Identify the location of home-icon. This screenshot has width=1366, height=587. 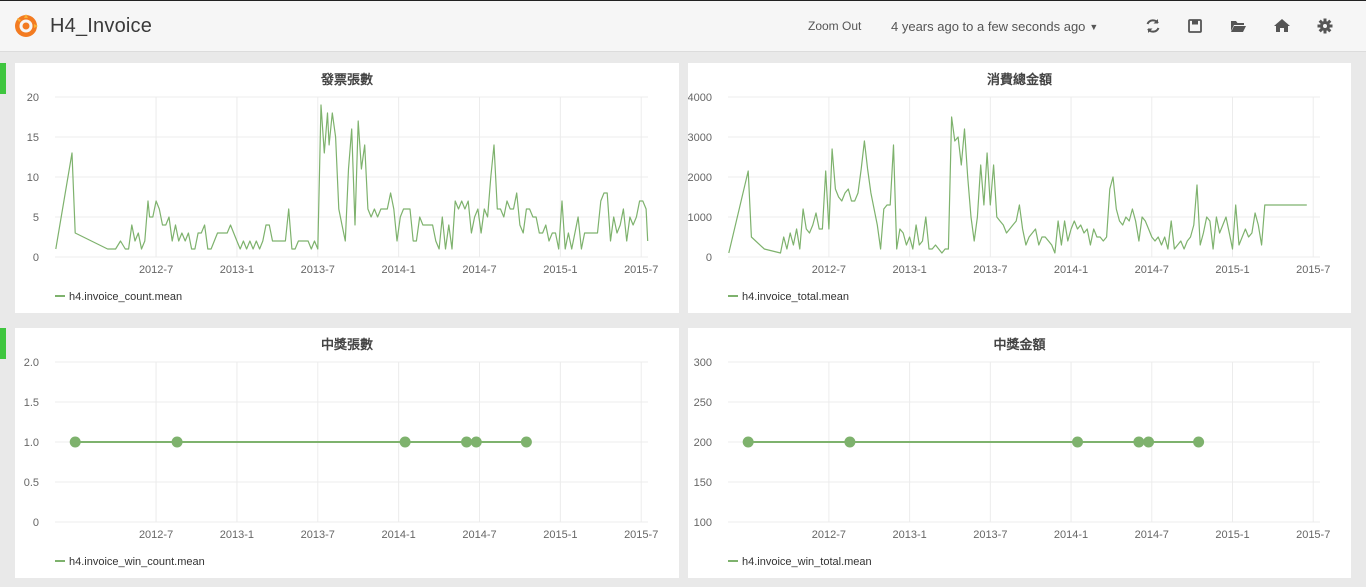
(1282, 26).